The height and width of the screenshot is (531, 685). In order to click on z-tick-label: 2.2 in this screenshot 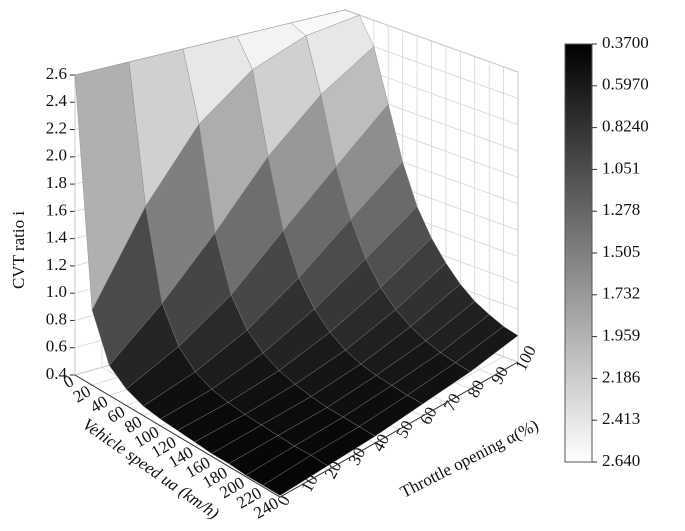, I will do `click(56, 127)`.